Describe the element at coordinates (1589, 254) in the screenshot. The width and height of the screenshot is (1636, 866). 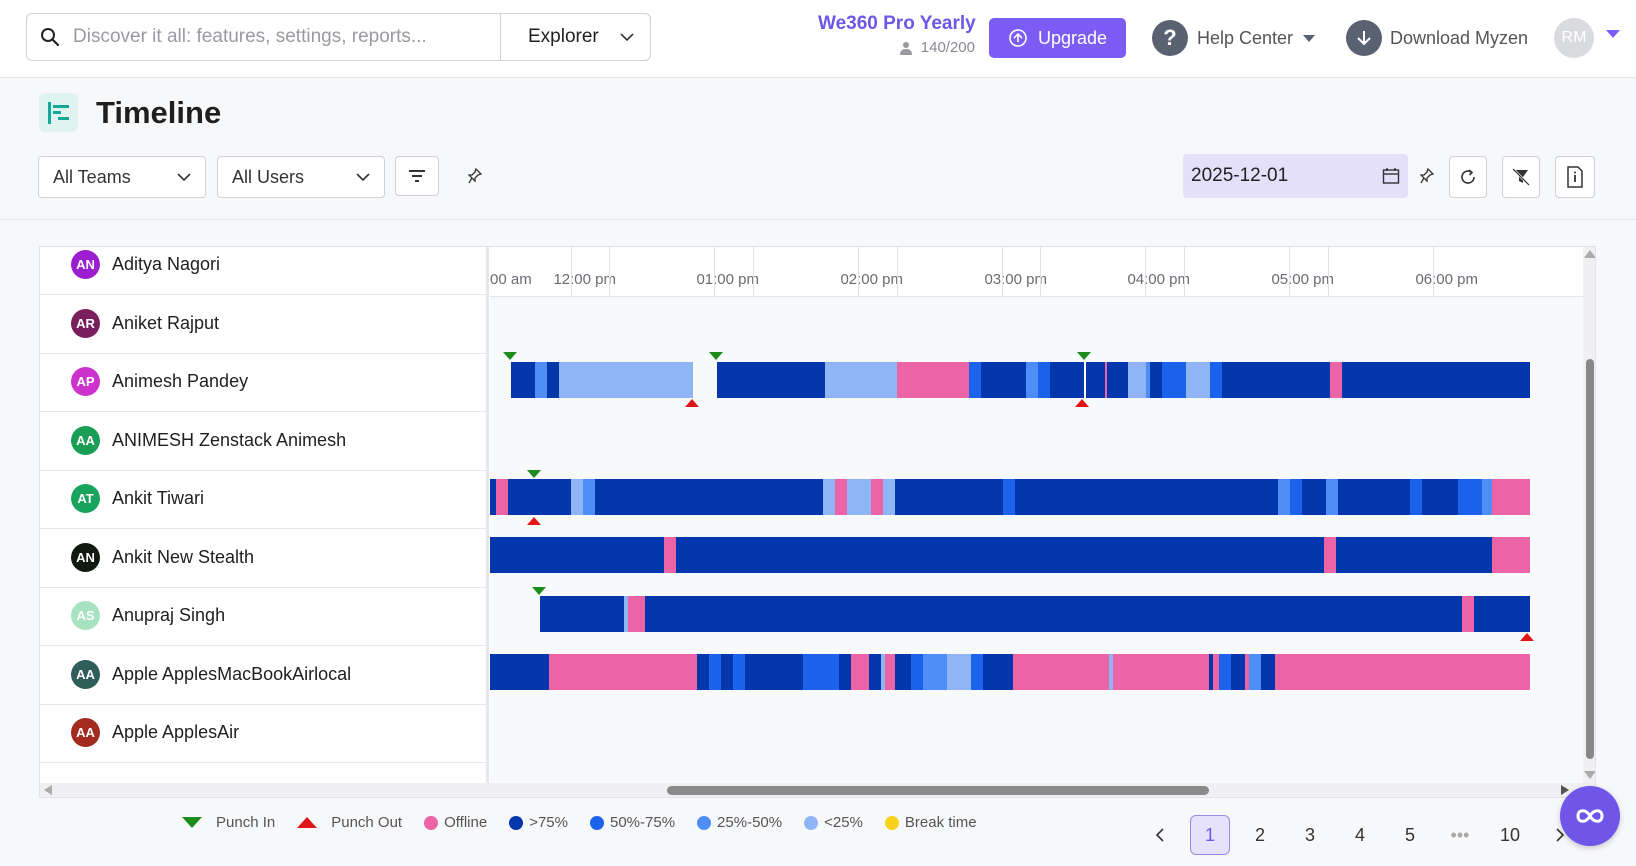
I see `scroll-up-arrow-icon` at that location.